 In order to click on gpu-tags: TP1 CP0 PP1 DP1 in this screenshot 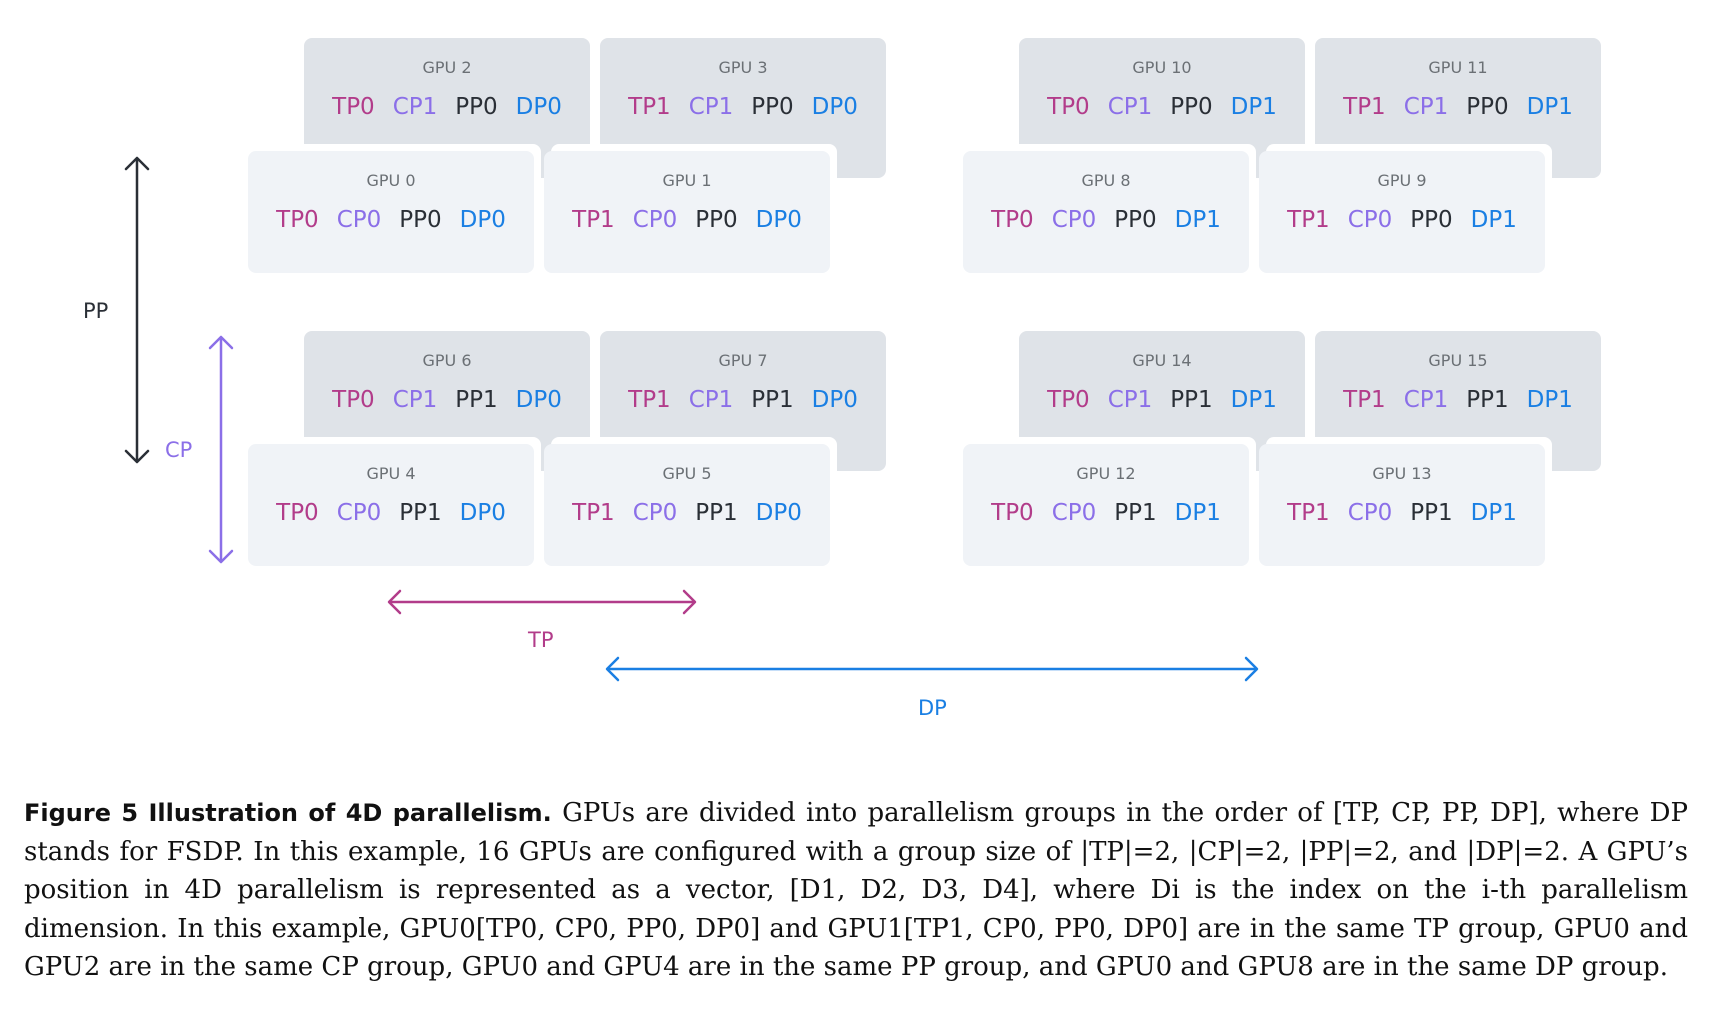, I will do `click(1402, 513)`.